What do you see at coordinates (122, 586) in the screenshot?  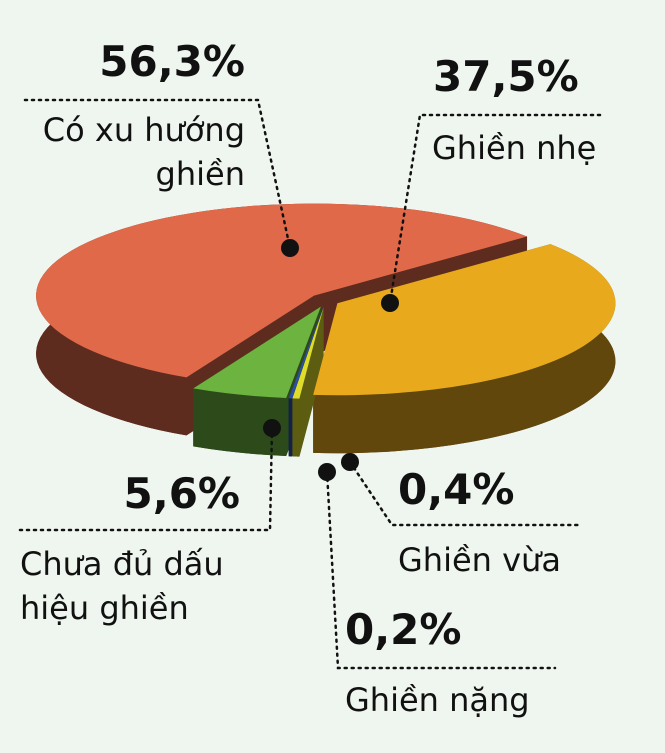 I see `category-label: Chưa đủ dấu hiệu ghiền` at bounding box center [122, 586].